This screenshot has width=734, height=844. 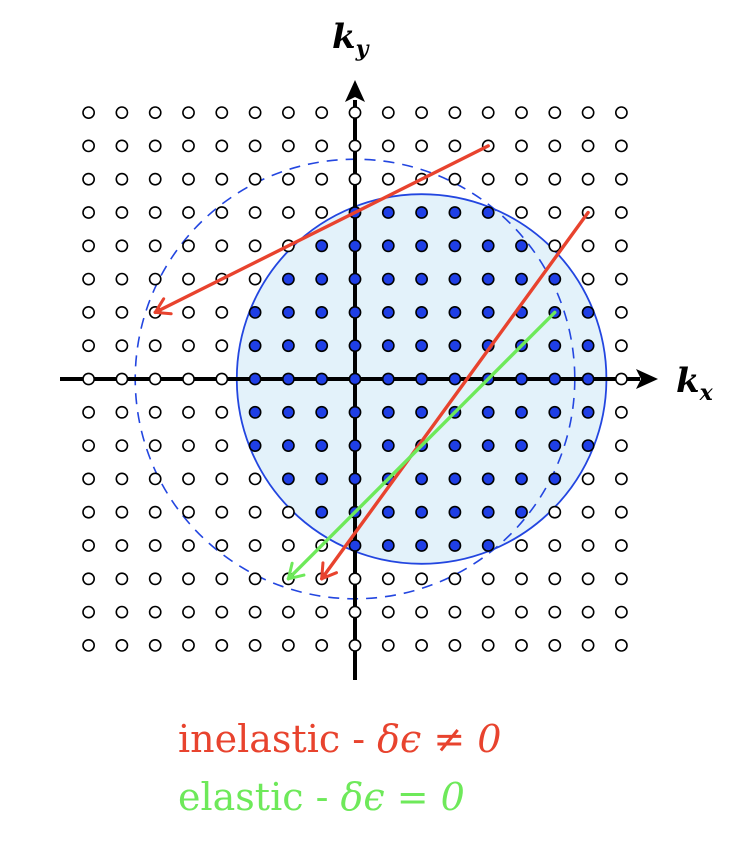 What do you see at coordinates (647, 379) in the screenshot?
I see `kx-axis-arrowhead` at bounding box center [647, 379].